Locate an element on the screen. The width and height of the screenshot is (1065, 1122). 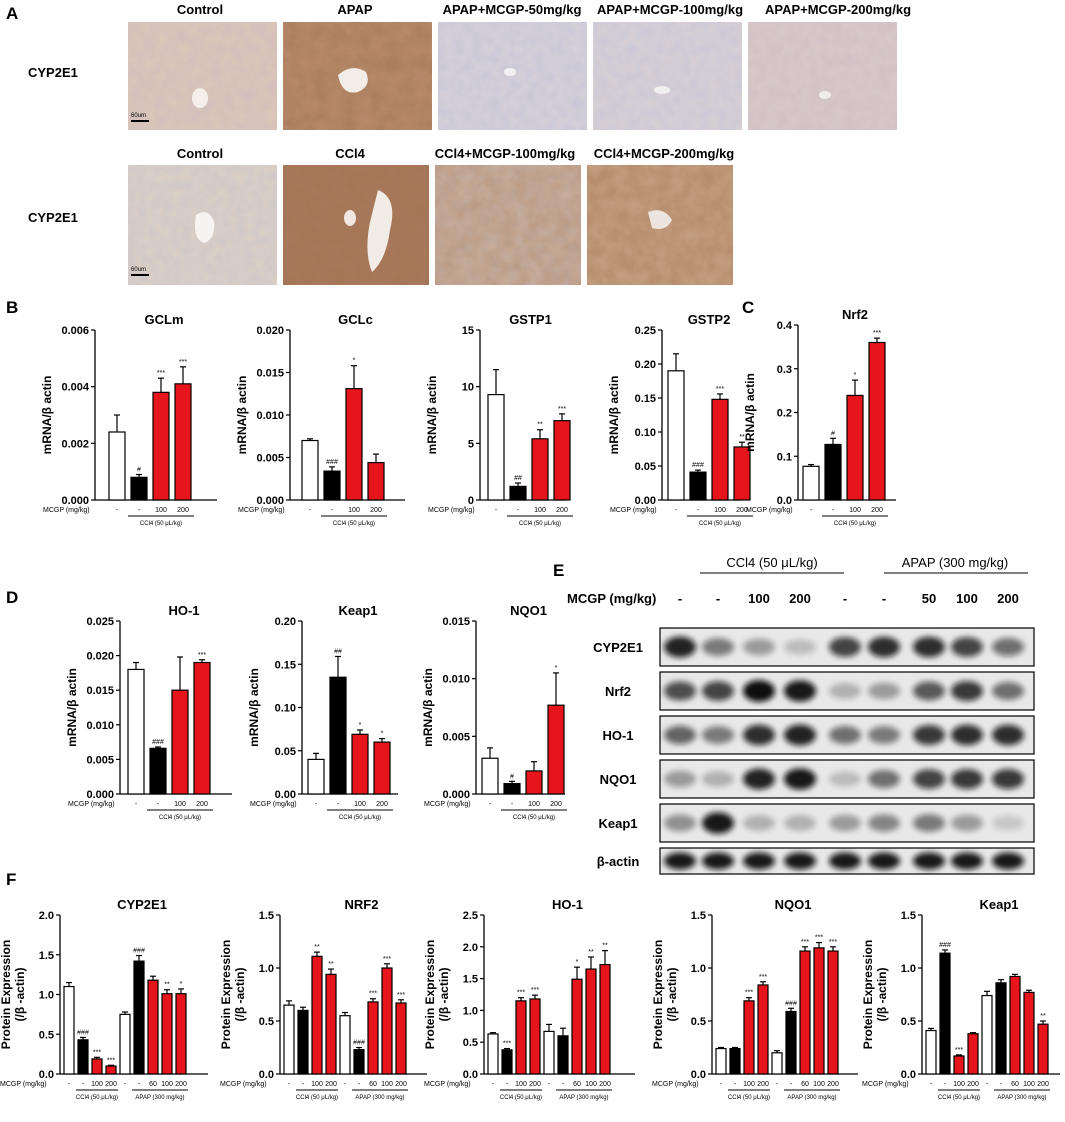
panel-letter-e: E is located at coordinates (558, 570).